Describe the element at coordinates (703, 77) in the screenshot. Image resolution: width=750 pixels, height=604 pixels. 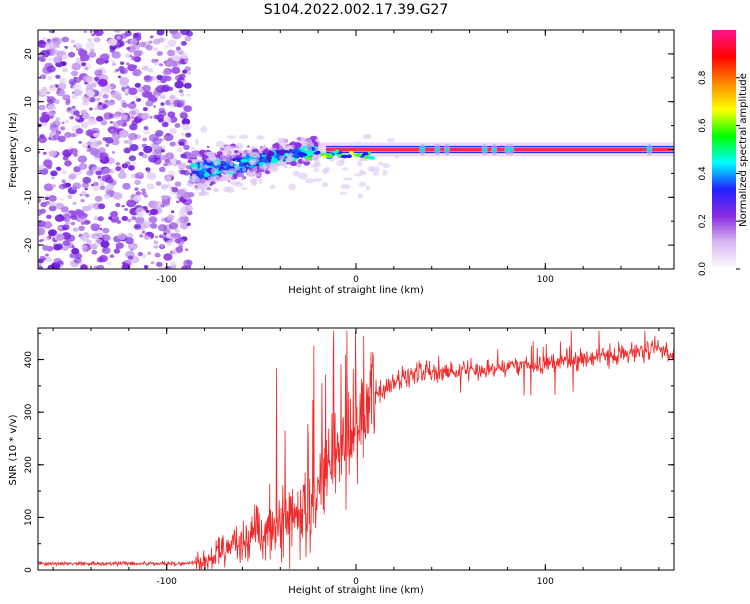
I see `colorbar-tick-label: 0.8` at that location.